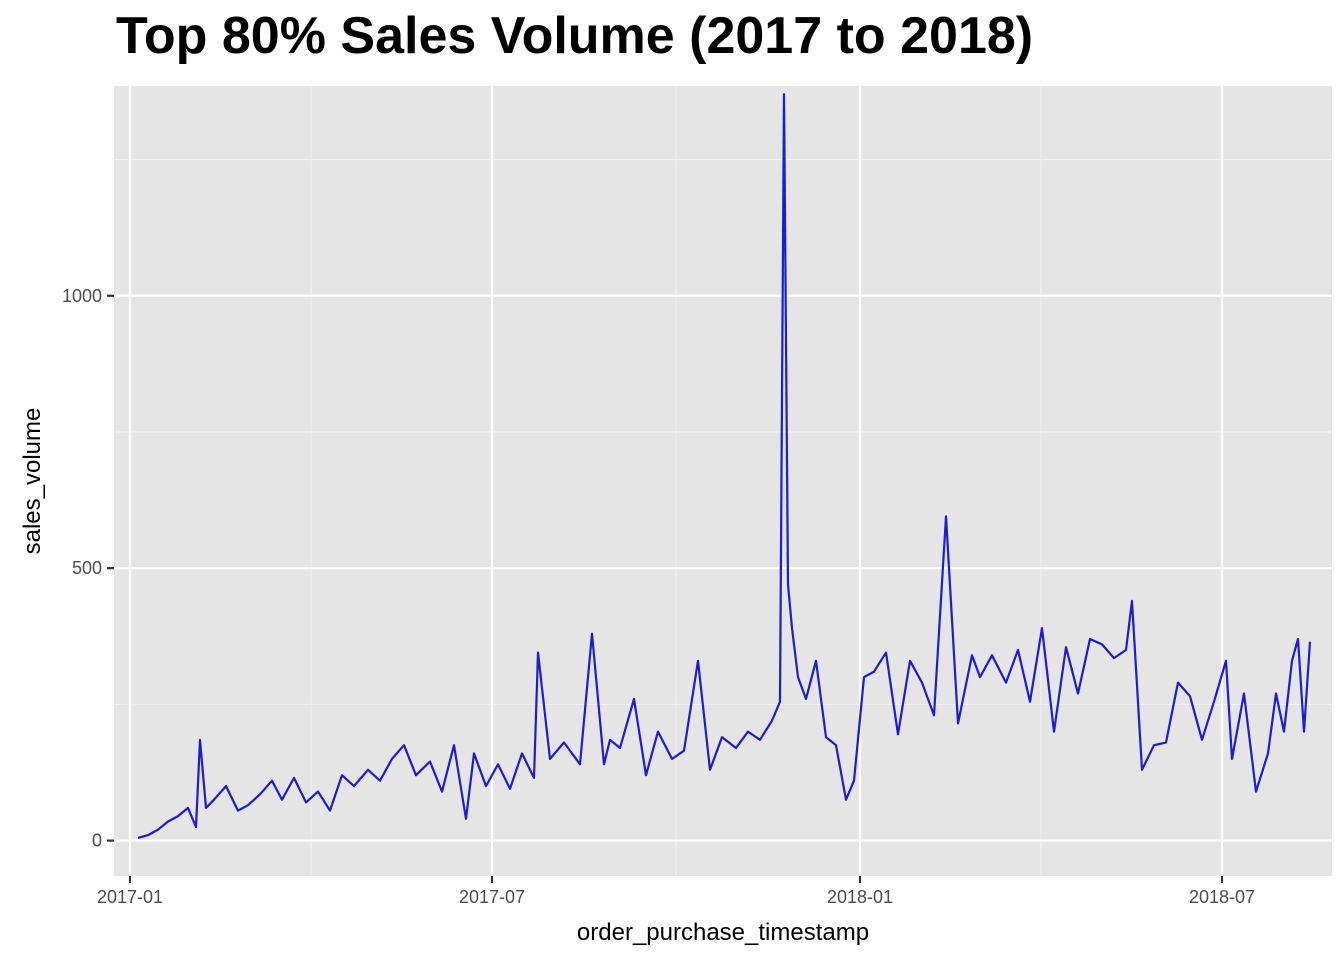 The height and width of the screenshot is (960, 1344). I want to click on y-tick-label: 500, so click(87, 568).